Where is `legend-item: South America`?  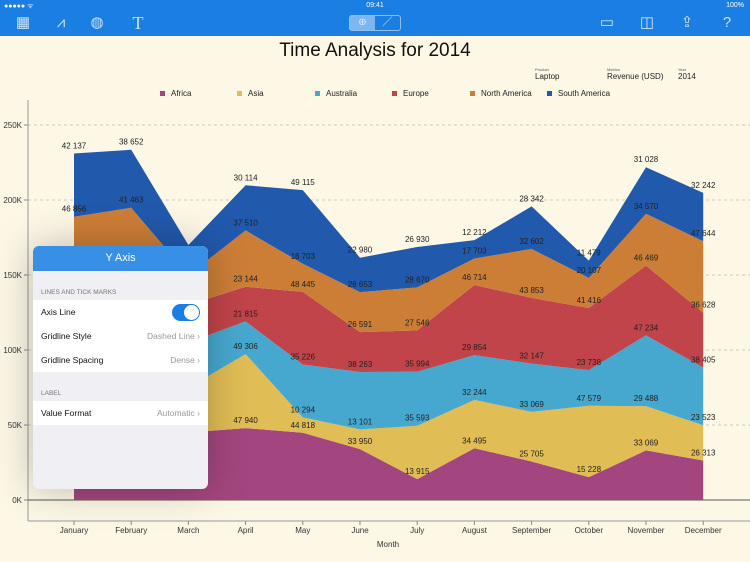 legend-item: South America is located at coordinates (578, 93).